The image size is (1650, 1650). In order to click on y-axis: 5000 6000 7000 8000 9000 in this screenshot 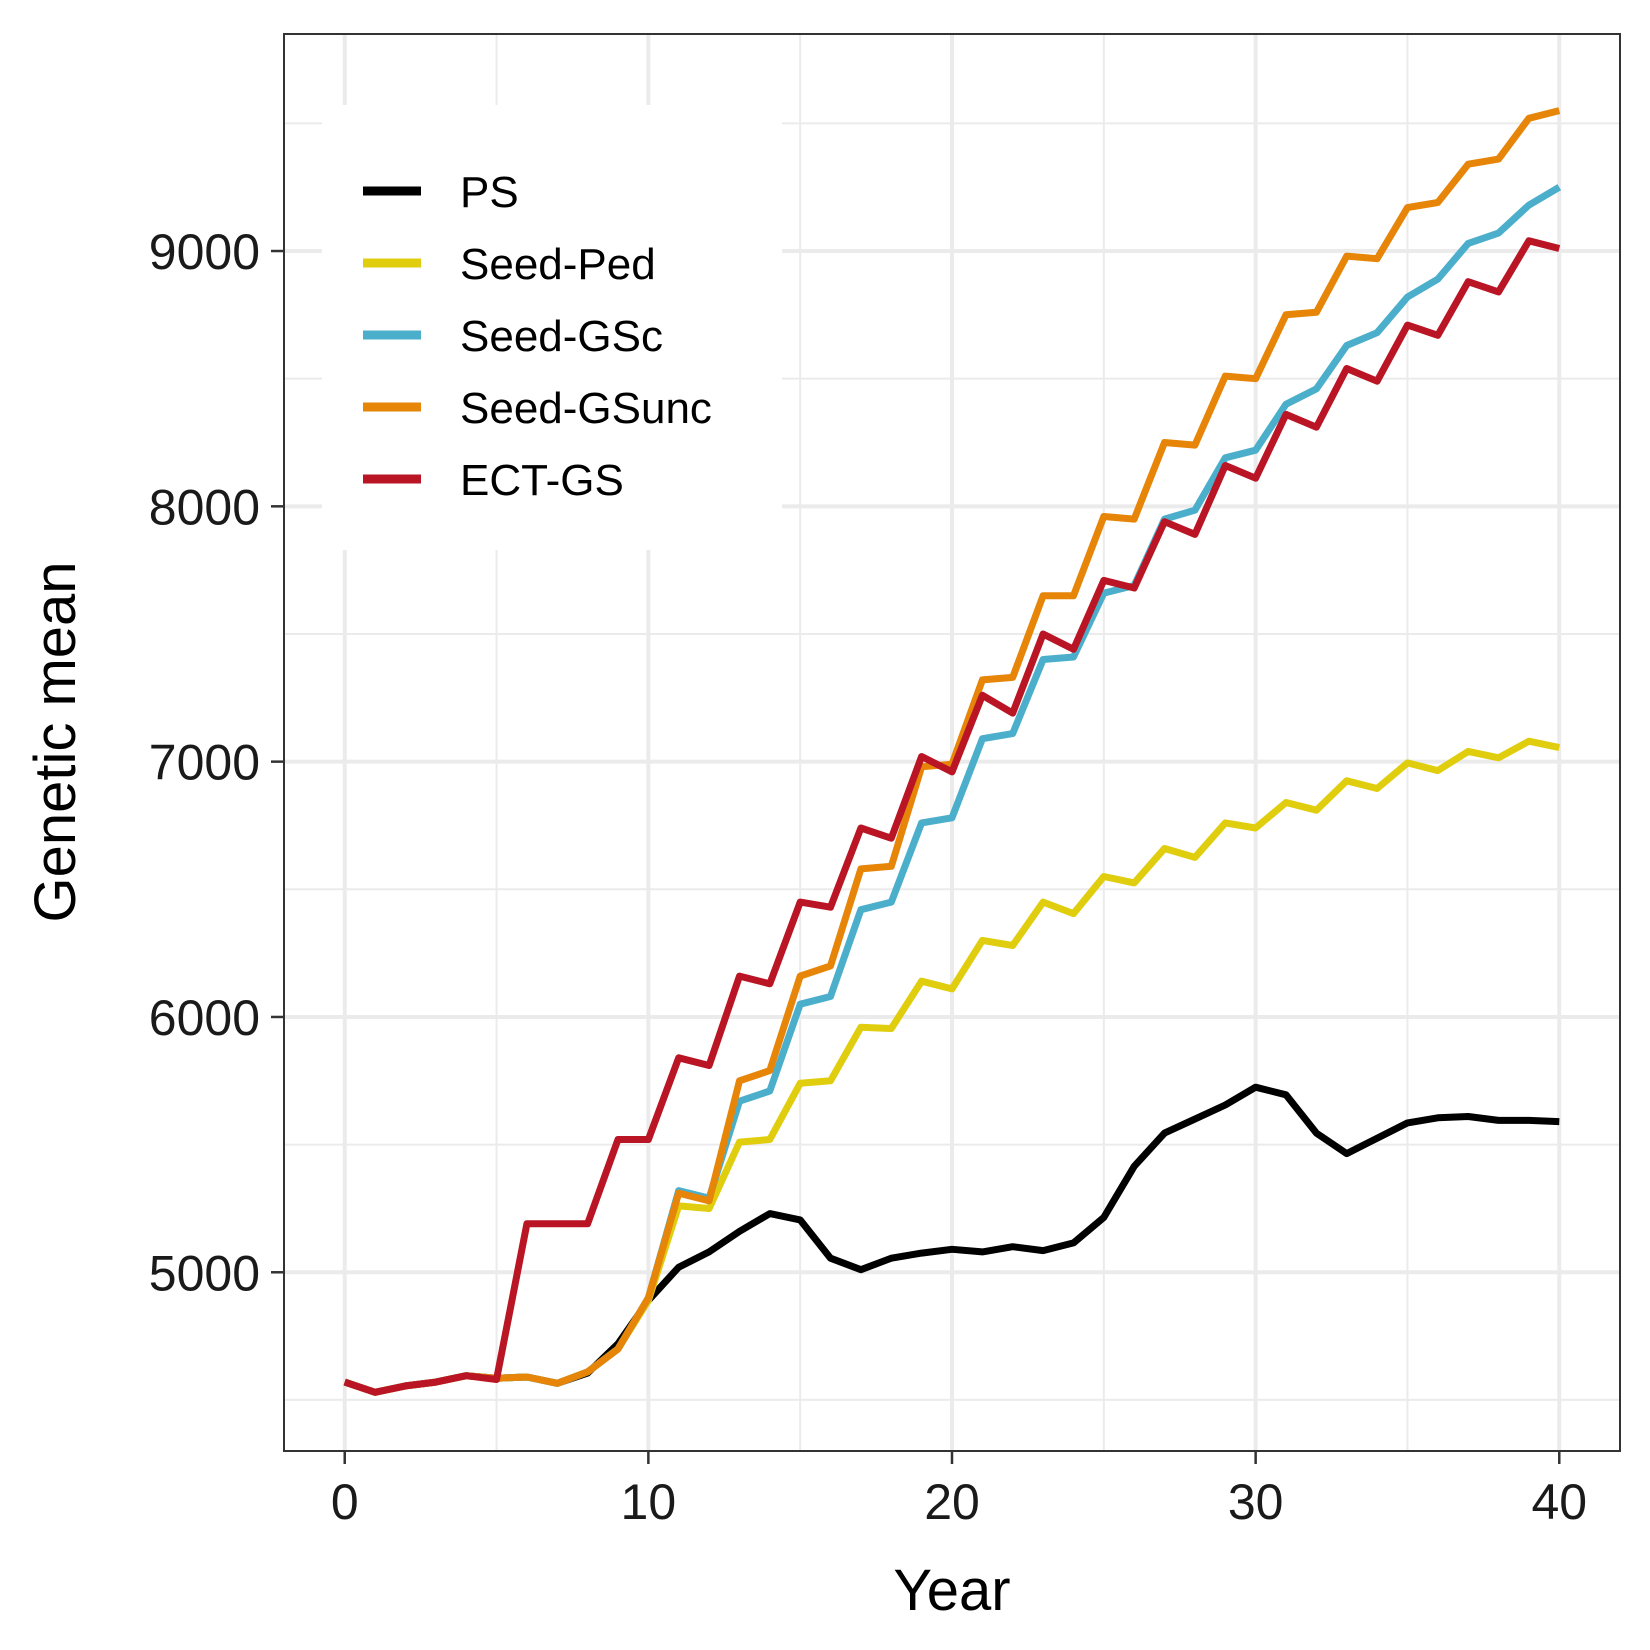, I will do `click(216, 762)`.